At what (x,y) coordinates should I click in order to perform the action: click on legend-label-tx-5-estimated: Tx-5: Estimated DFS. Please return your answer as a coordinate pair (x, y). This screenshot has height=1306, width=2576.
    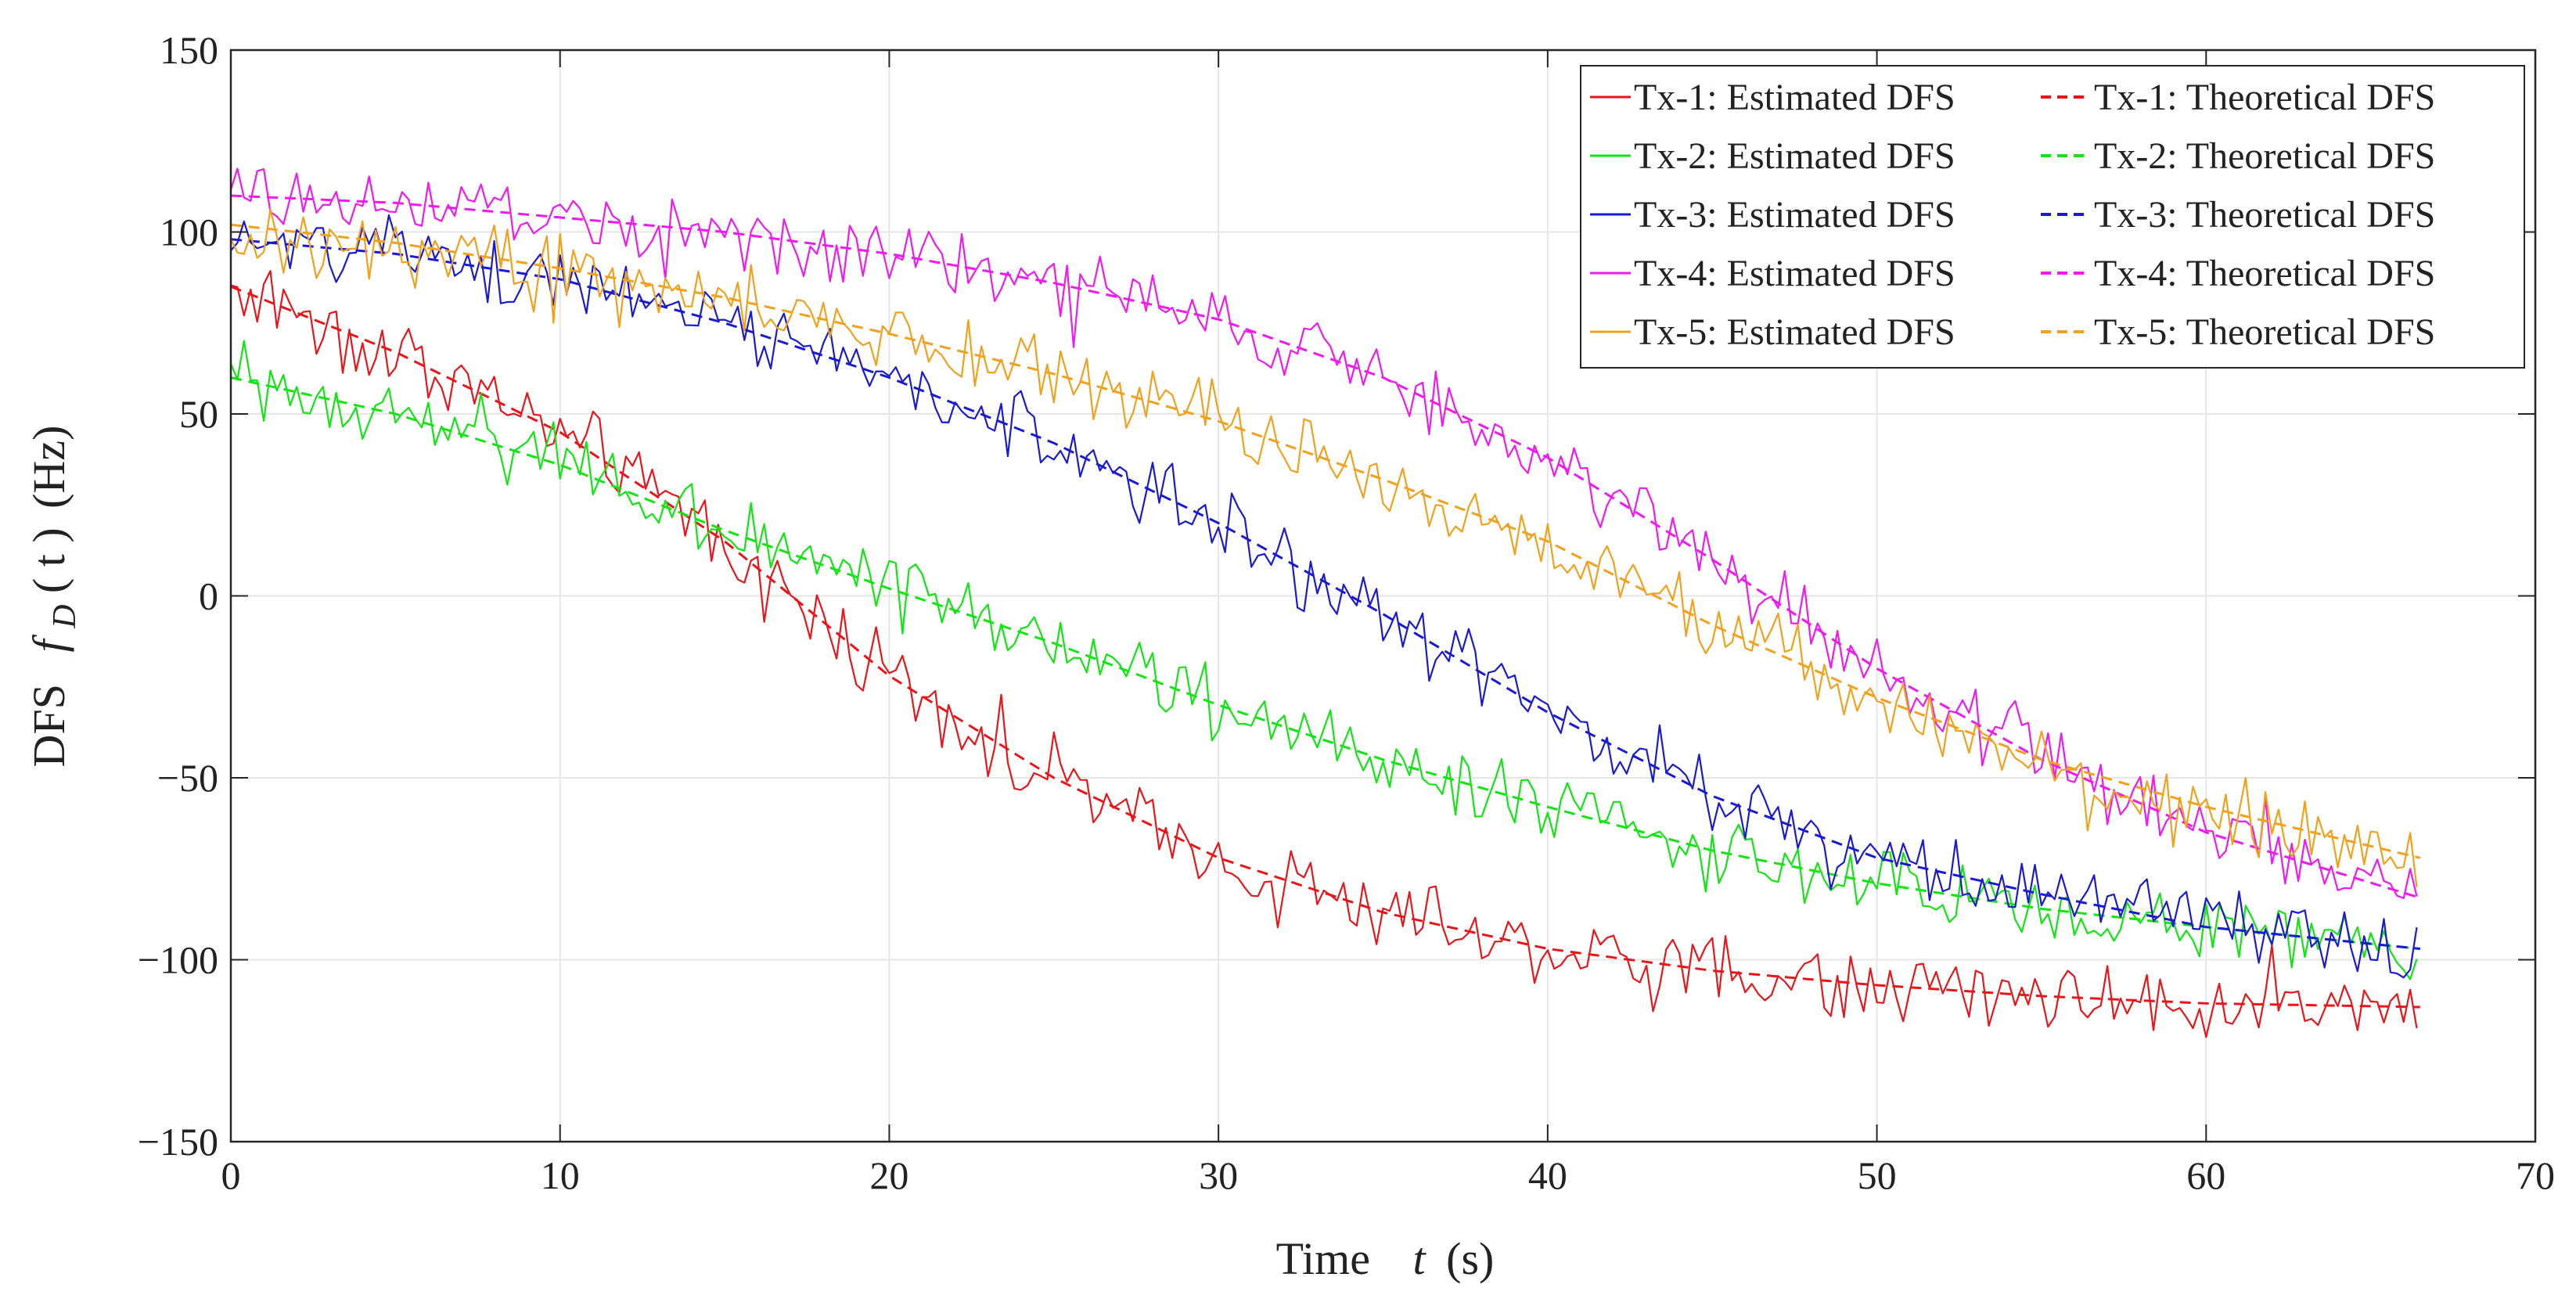
    Looking at the image, I should click on (1794, 332).